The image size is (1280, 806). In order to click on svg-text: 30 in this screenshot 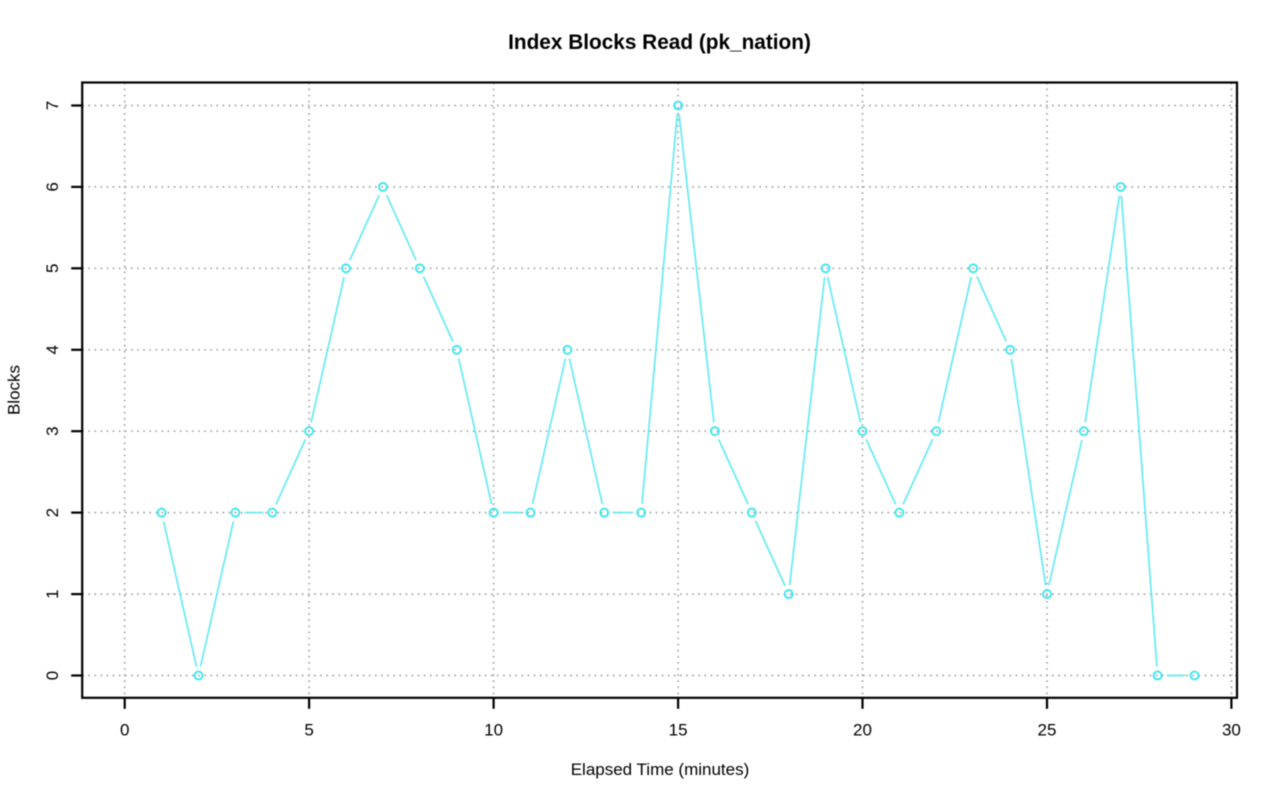, I will do `click(1231, 729)`.